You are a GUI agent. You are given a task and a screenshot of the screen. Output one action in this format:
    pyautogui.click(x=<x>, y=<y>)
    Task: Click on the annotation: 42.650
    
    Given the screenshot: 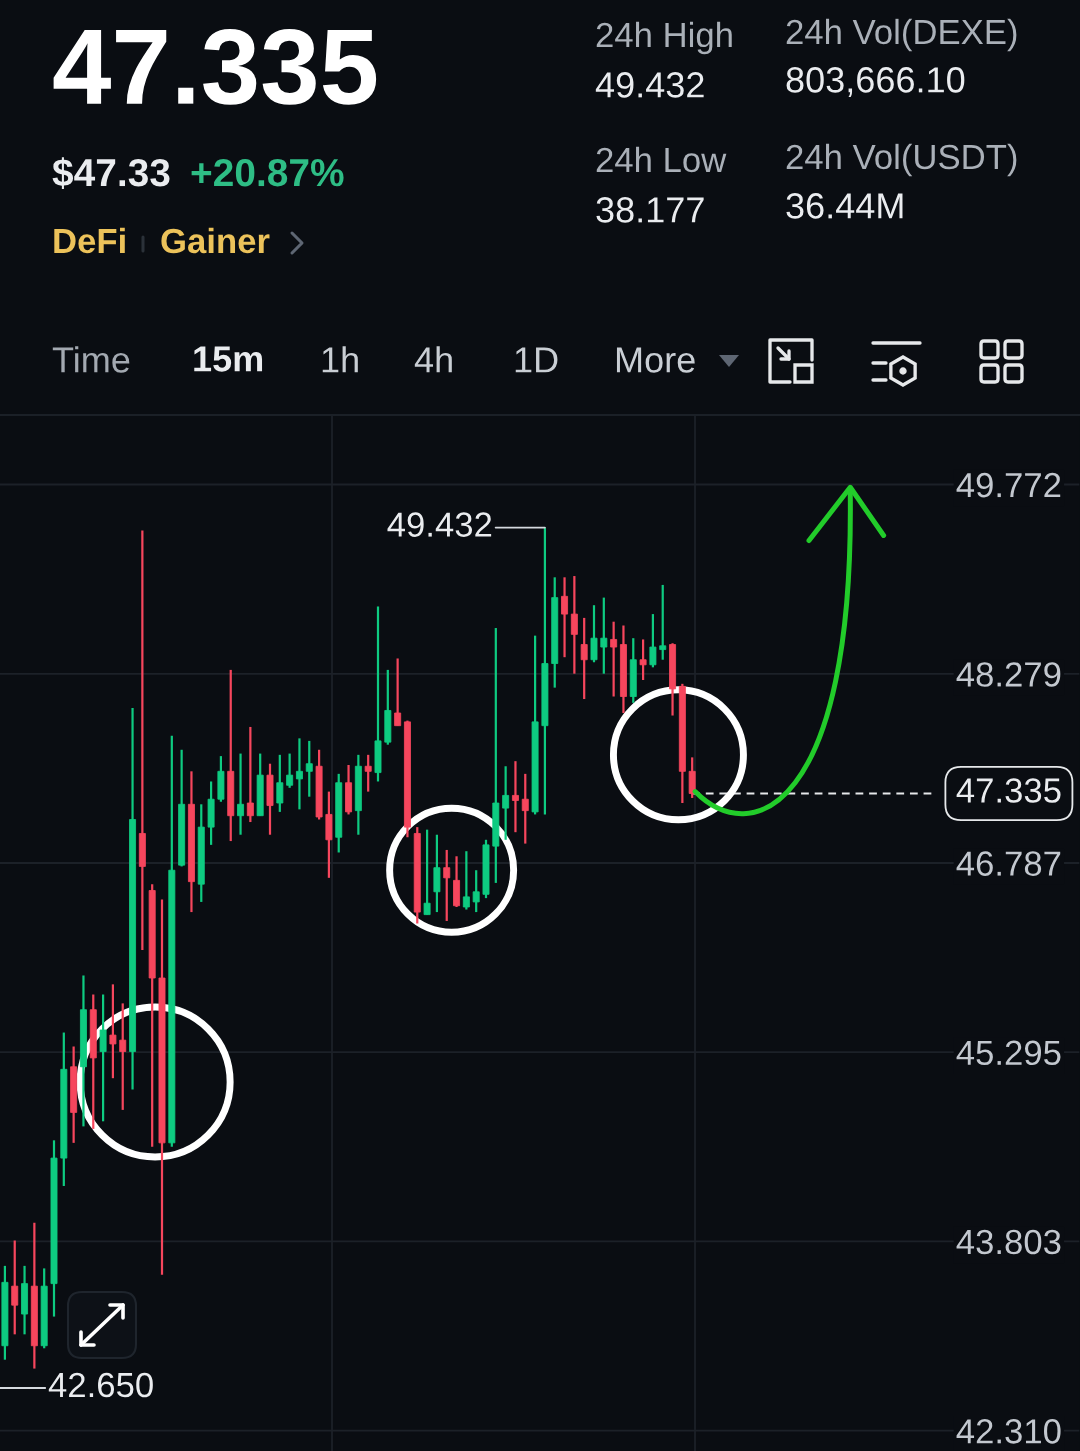 What is the action you would take?
    pyautogui.click(x=100, y=1385)
    